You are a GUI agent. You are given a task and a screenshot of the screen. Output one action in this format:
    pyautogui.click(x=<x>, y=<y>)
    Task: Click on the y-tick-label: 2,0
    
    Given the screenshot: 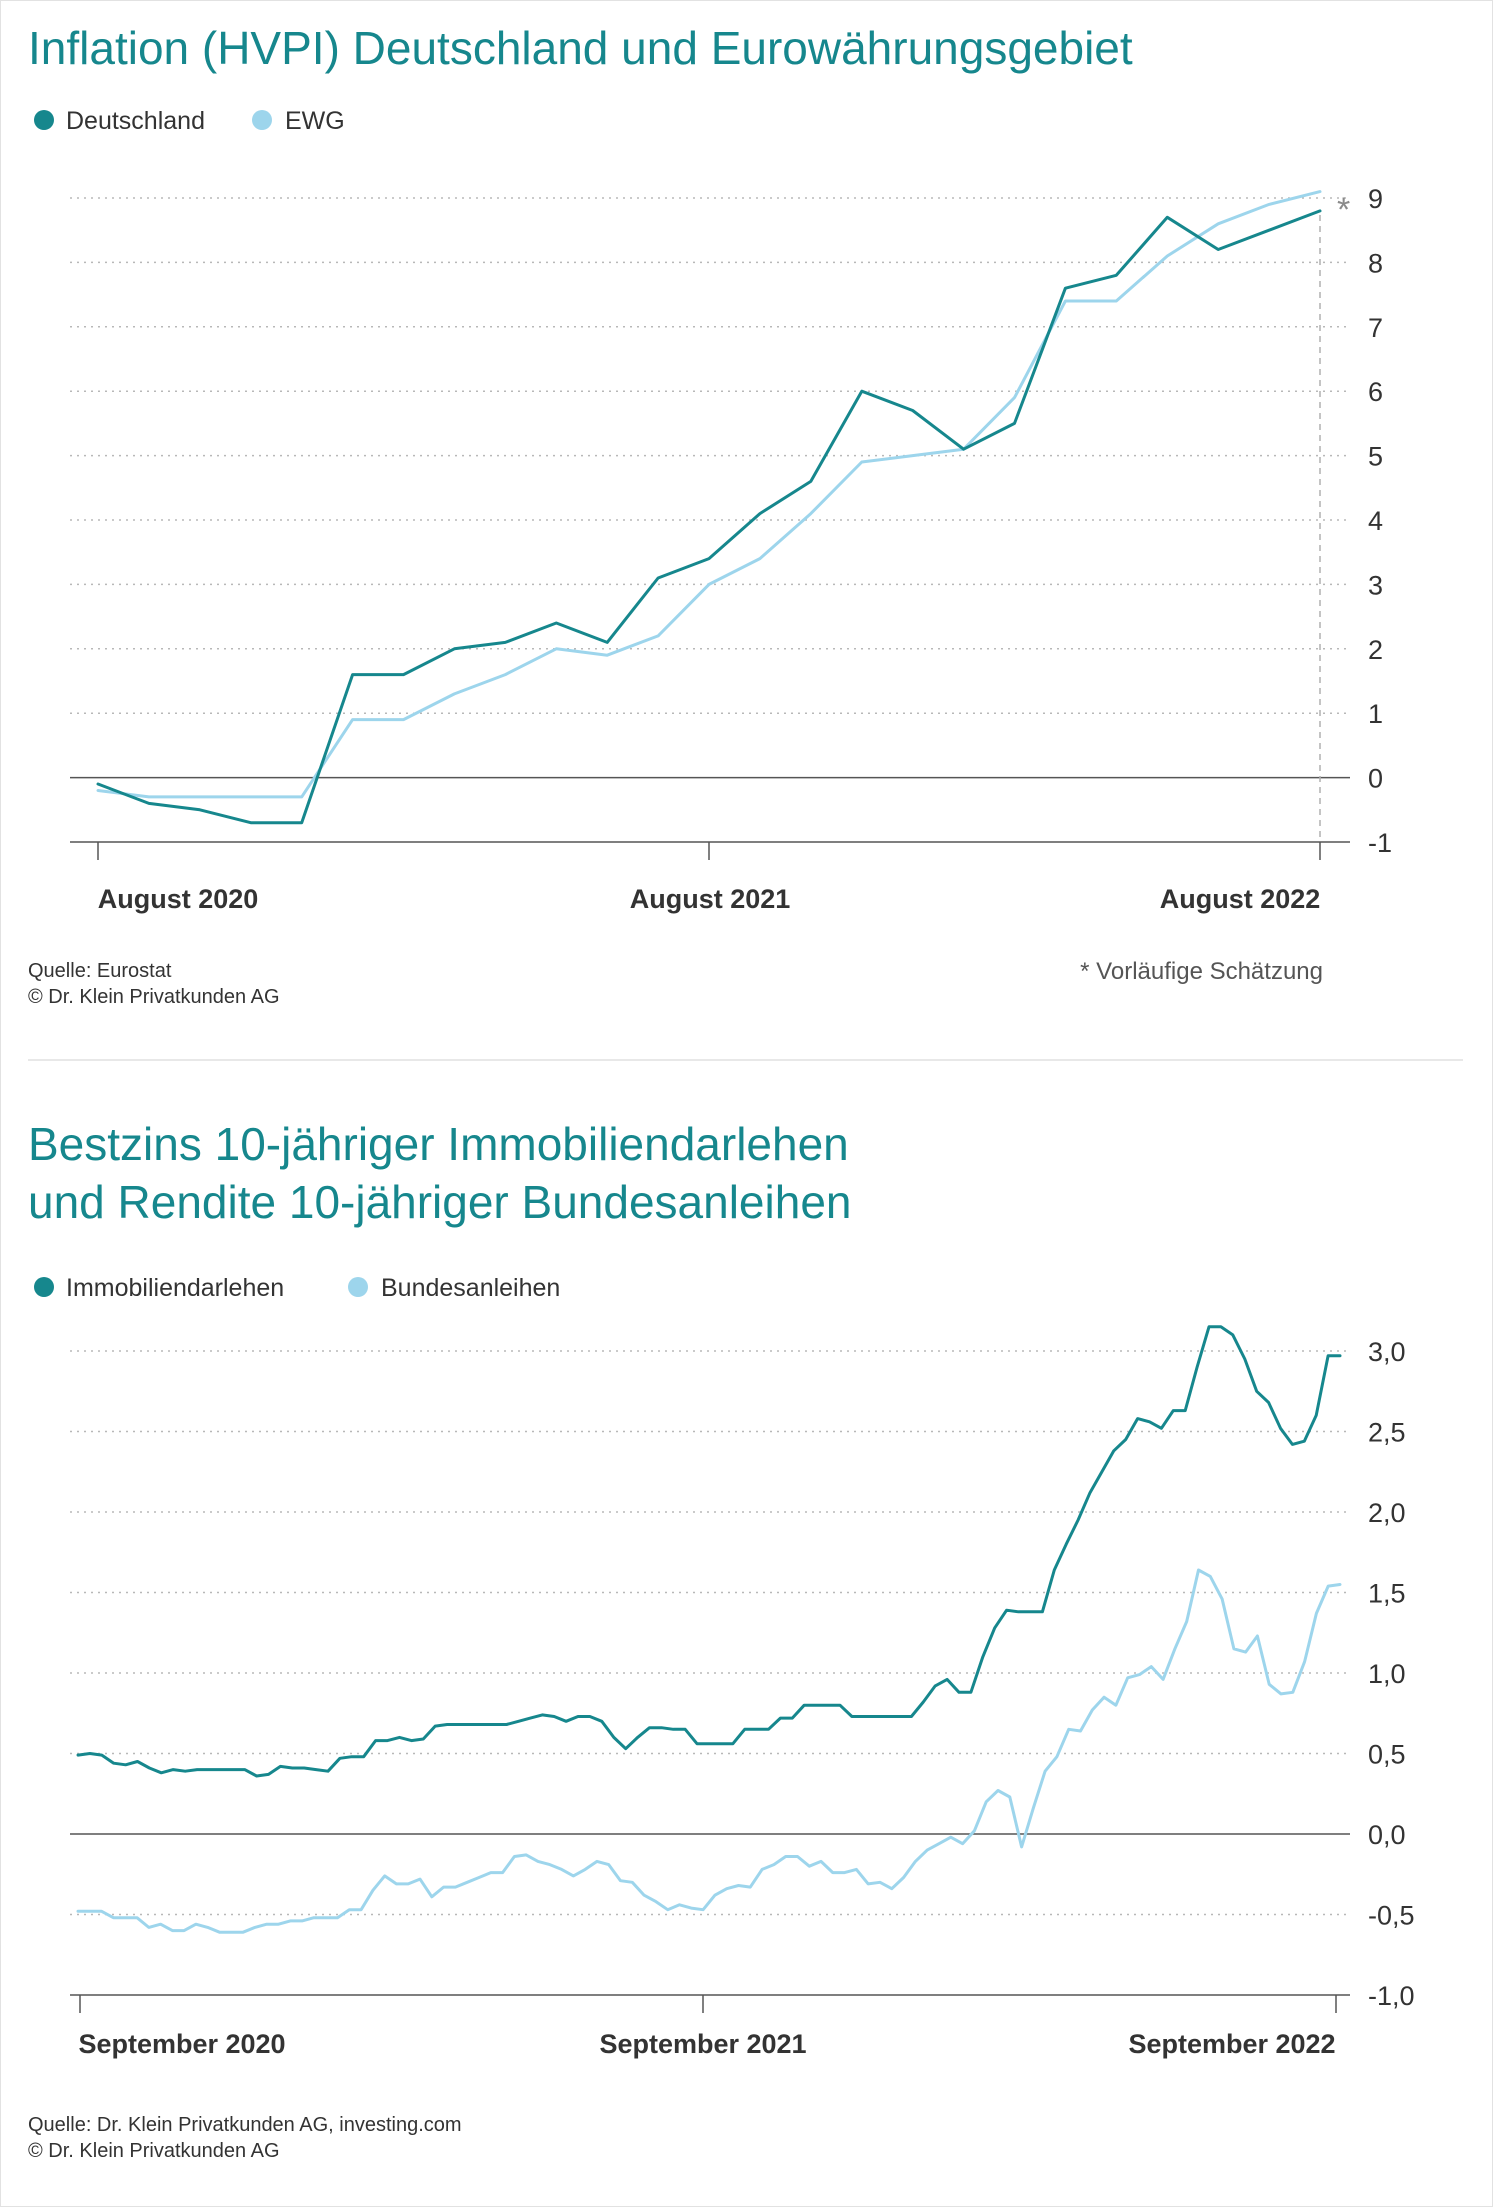 What is the action you would take?
    pyautogui.click(x=1387, y=1513)
    